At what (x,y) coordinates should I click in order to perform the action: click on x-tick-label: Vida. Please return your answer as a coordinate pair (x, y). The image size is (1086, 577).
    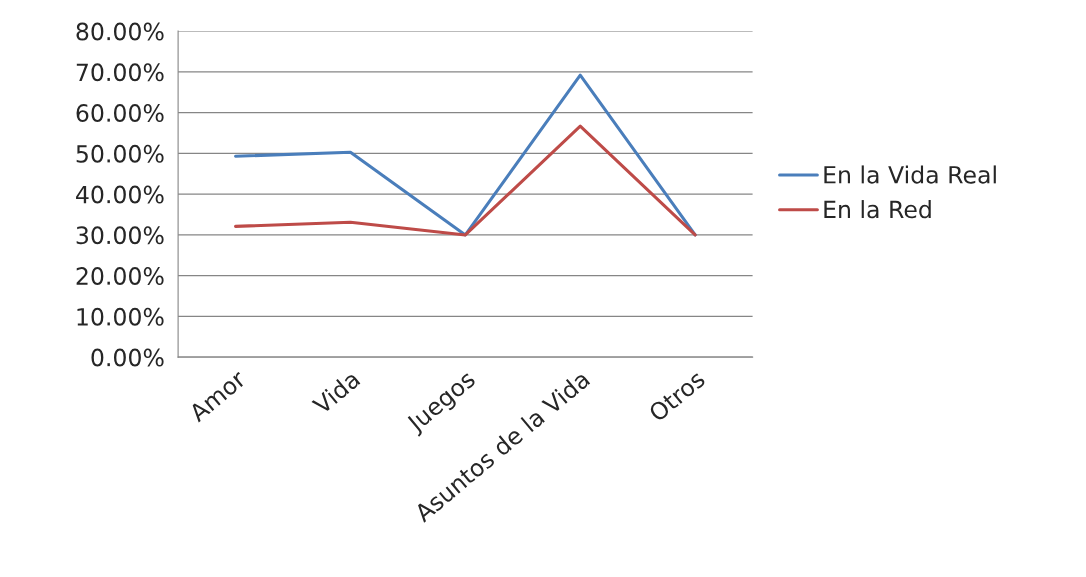
    Looking at the image, I should click on (336, 392).